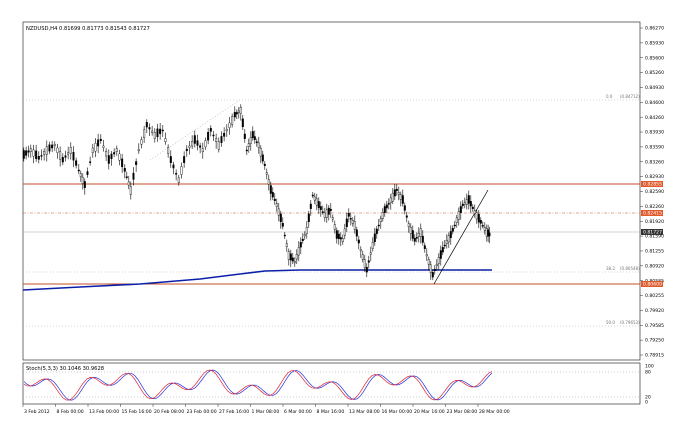  I want to click on price-tick-label: 0.84600, so click(654, 103).